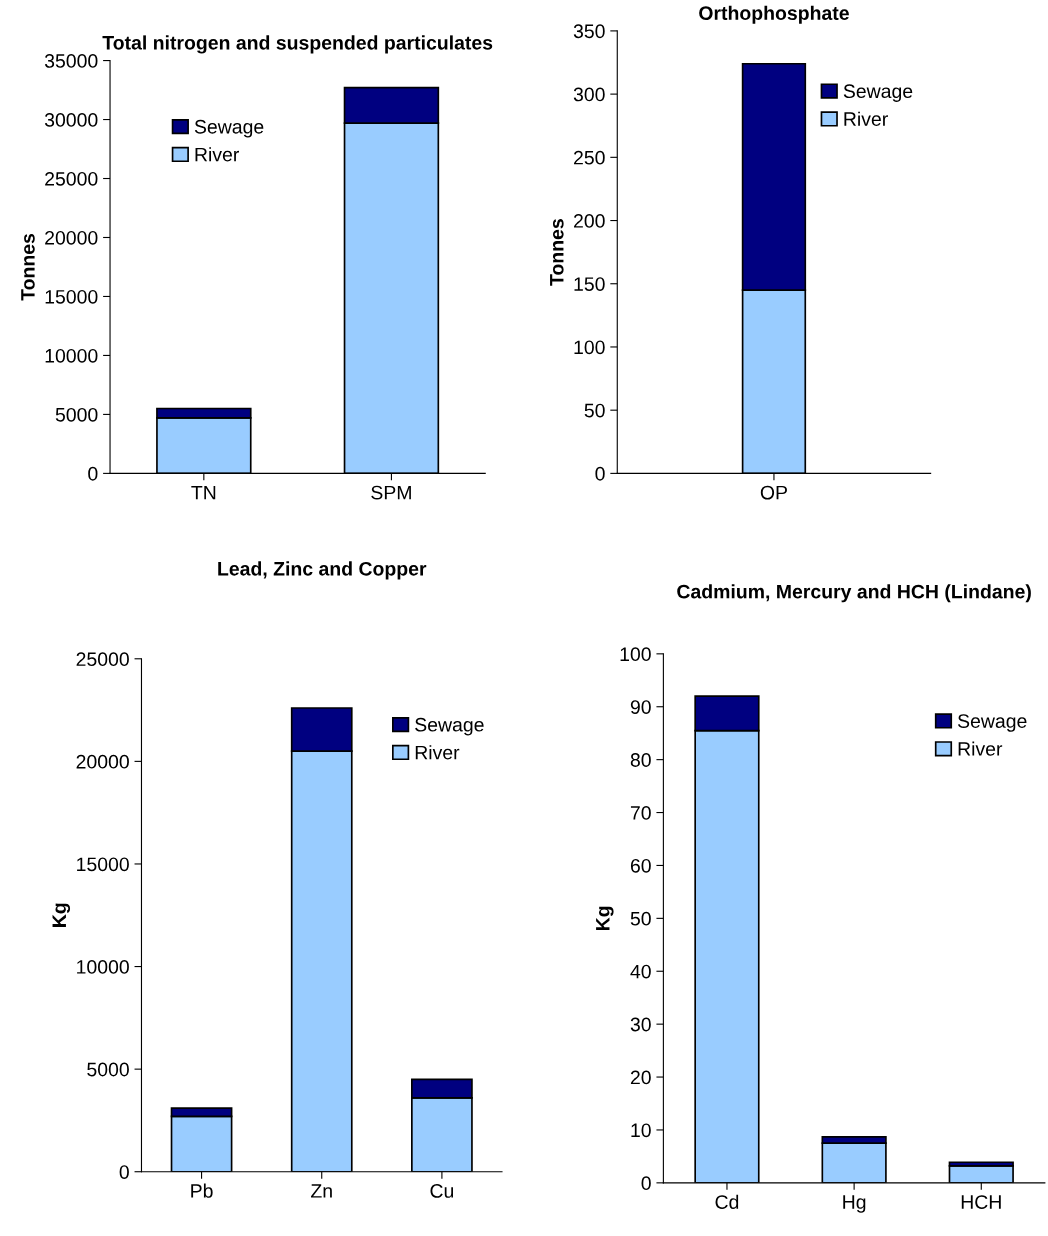 This screenshot has width=1048, height=1236. Describe the element at coordinates (640, 707) in the screenshot. I see `y-tick-label: 90` at that location.